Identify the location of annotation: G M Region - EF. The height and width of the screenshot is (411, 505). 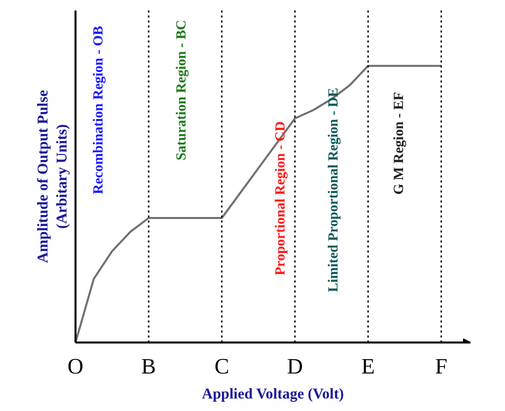
(399, 143).